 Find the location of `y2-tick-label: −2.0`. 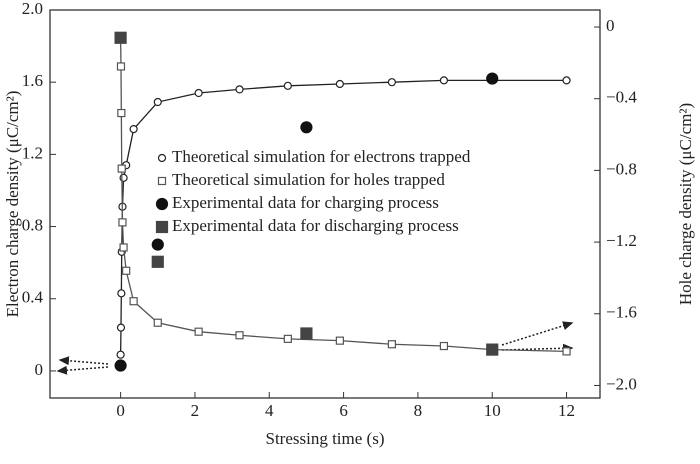

y2-tick-label: −2.0 is located at coordinates (621, 383).